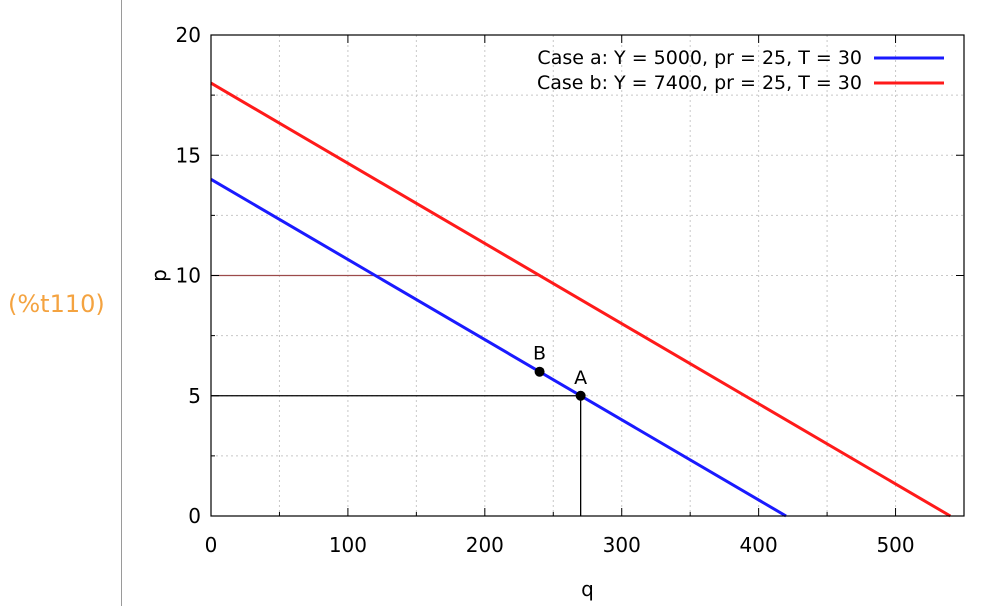 Image resolution: width=1008 pixels, height=606 pixels. Describe the element at coordinates (580, 378) in the screenshot. I see `point-label-a: A` at that location.